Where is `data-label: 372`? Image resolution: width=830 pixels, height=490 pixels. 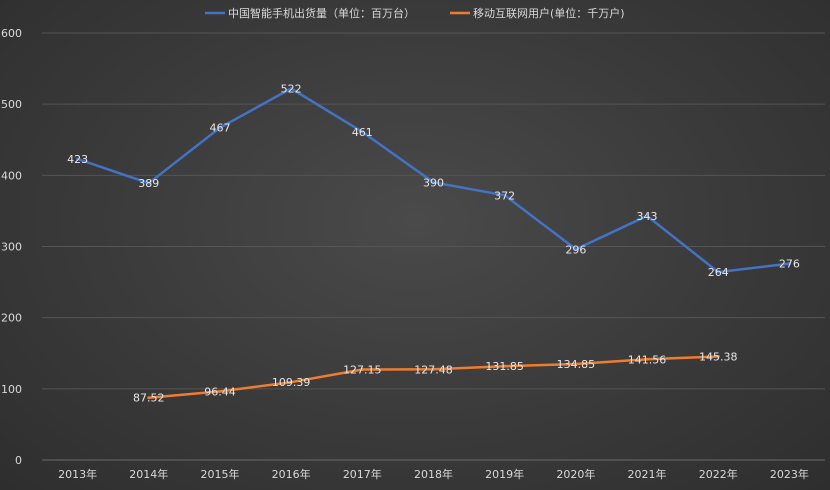 data-label: 372 is located at coordinates (504, 195).